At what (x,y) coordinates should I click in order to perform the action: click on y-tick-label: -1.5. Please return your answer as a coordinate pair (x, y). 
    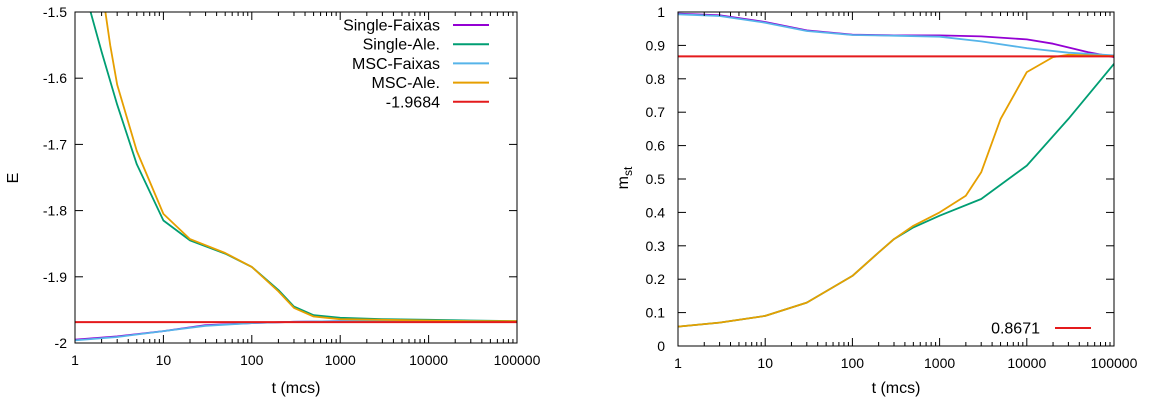
    Looking at the image, I should click on (55, 12).